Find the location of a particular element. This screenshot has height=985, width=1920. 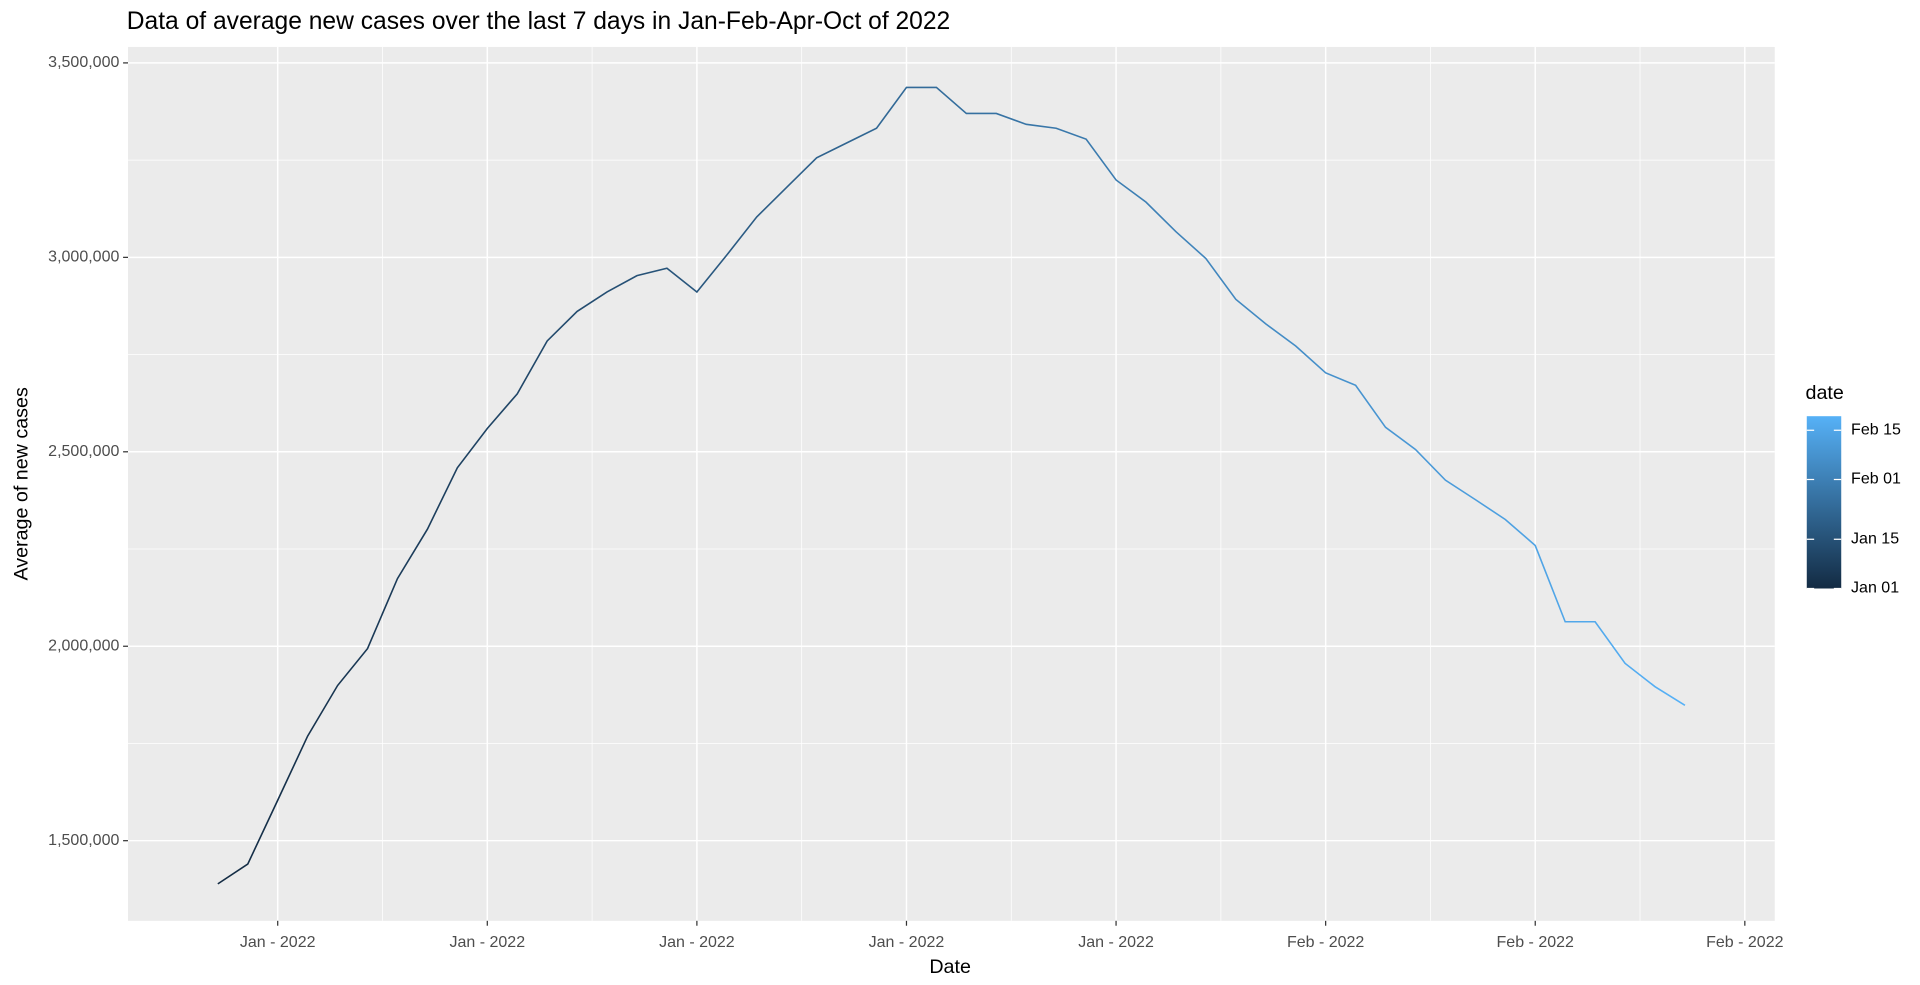

y-tick-label: 1,500,000 is located at coordinates (83, 840).